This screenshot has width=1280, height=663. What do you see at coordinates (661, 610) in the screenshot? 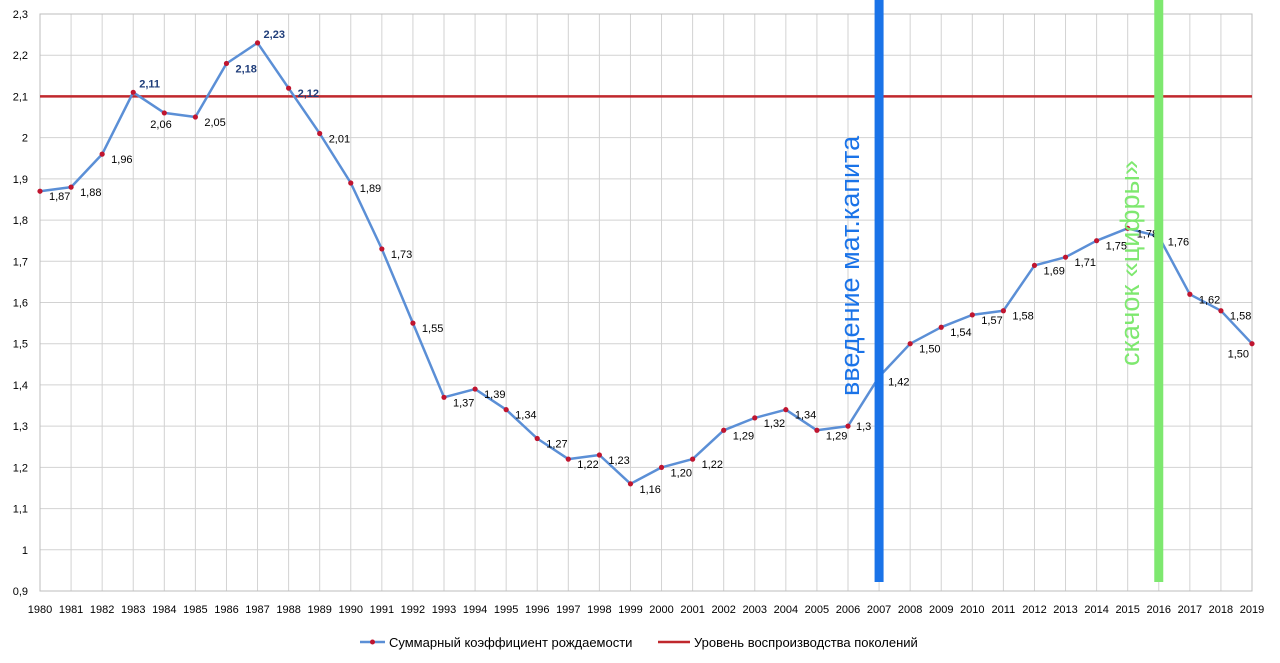
I see `x-tick-label: 2000` at bounding box center [661, 610].